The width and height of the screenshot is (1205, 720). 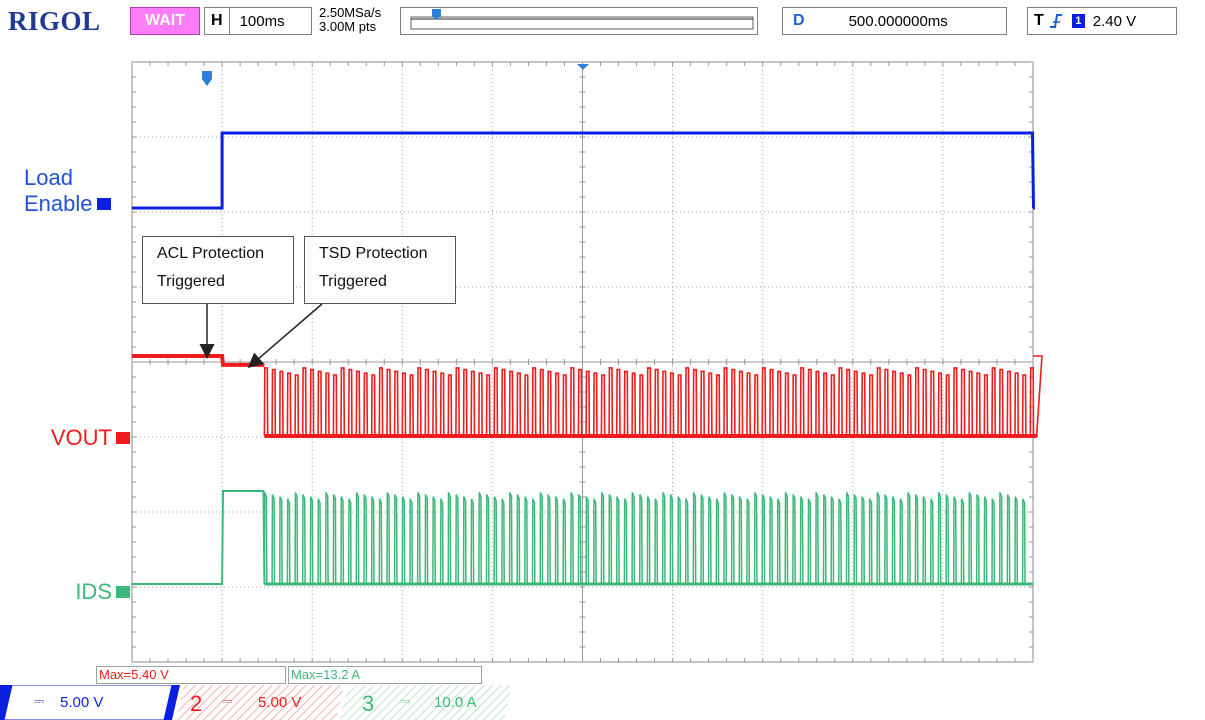 What do you see at coordinates (262, 21) in the screenshot?
I see `timebase-value: 100ms` at bounding box center [262, 21].